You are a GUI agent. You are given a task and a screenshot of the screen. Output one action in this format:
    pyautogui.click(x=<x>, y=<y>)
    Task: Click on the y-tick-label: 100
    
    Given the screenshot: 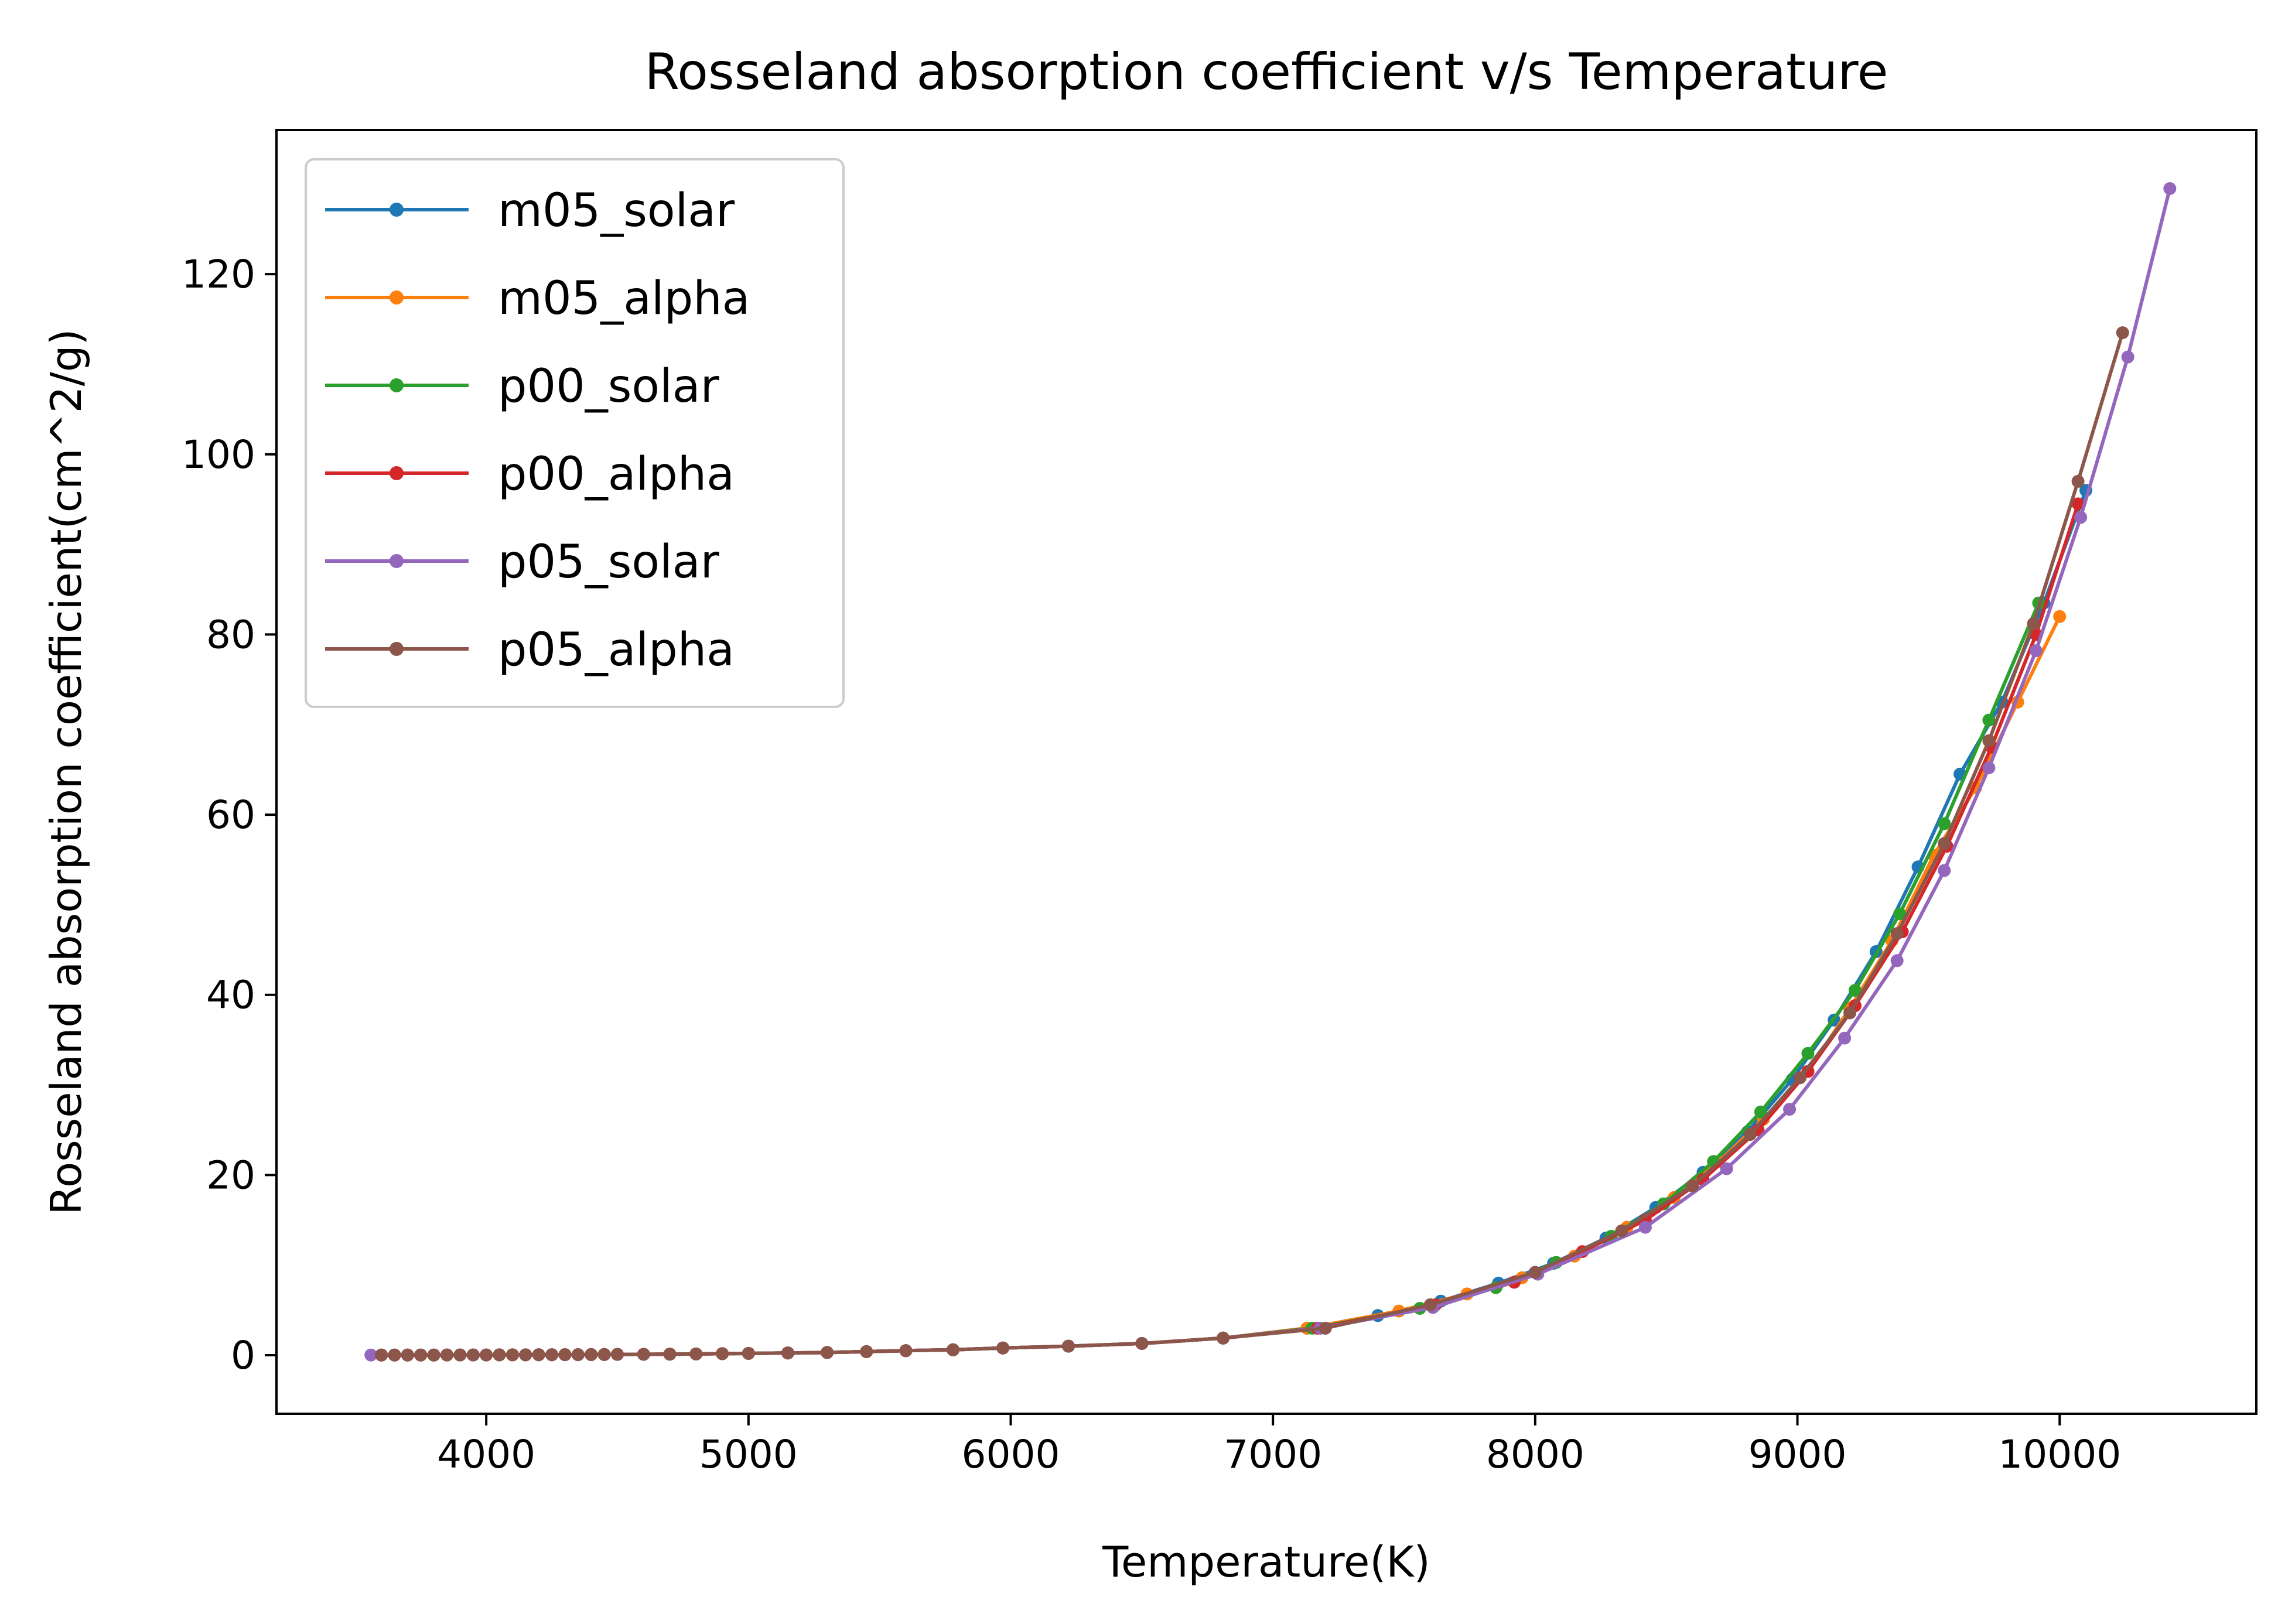 What is the action you would take?
    pyautogui.click(x=218, y=454)
    